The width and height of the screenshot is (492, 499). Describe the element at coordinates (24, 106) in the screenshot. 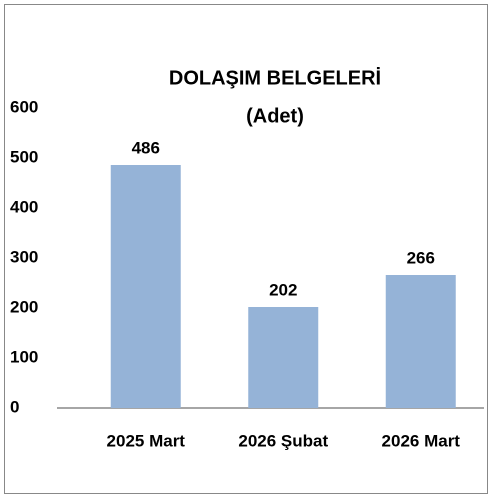

I see `y-tick-label: 600` at that location.